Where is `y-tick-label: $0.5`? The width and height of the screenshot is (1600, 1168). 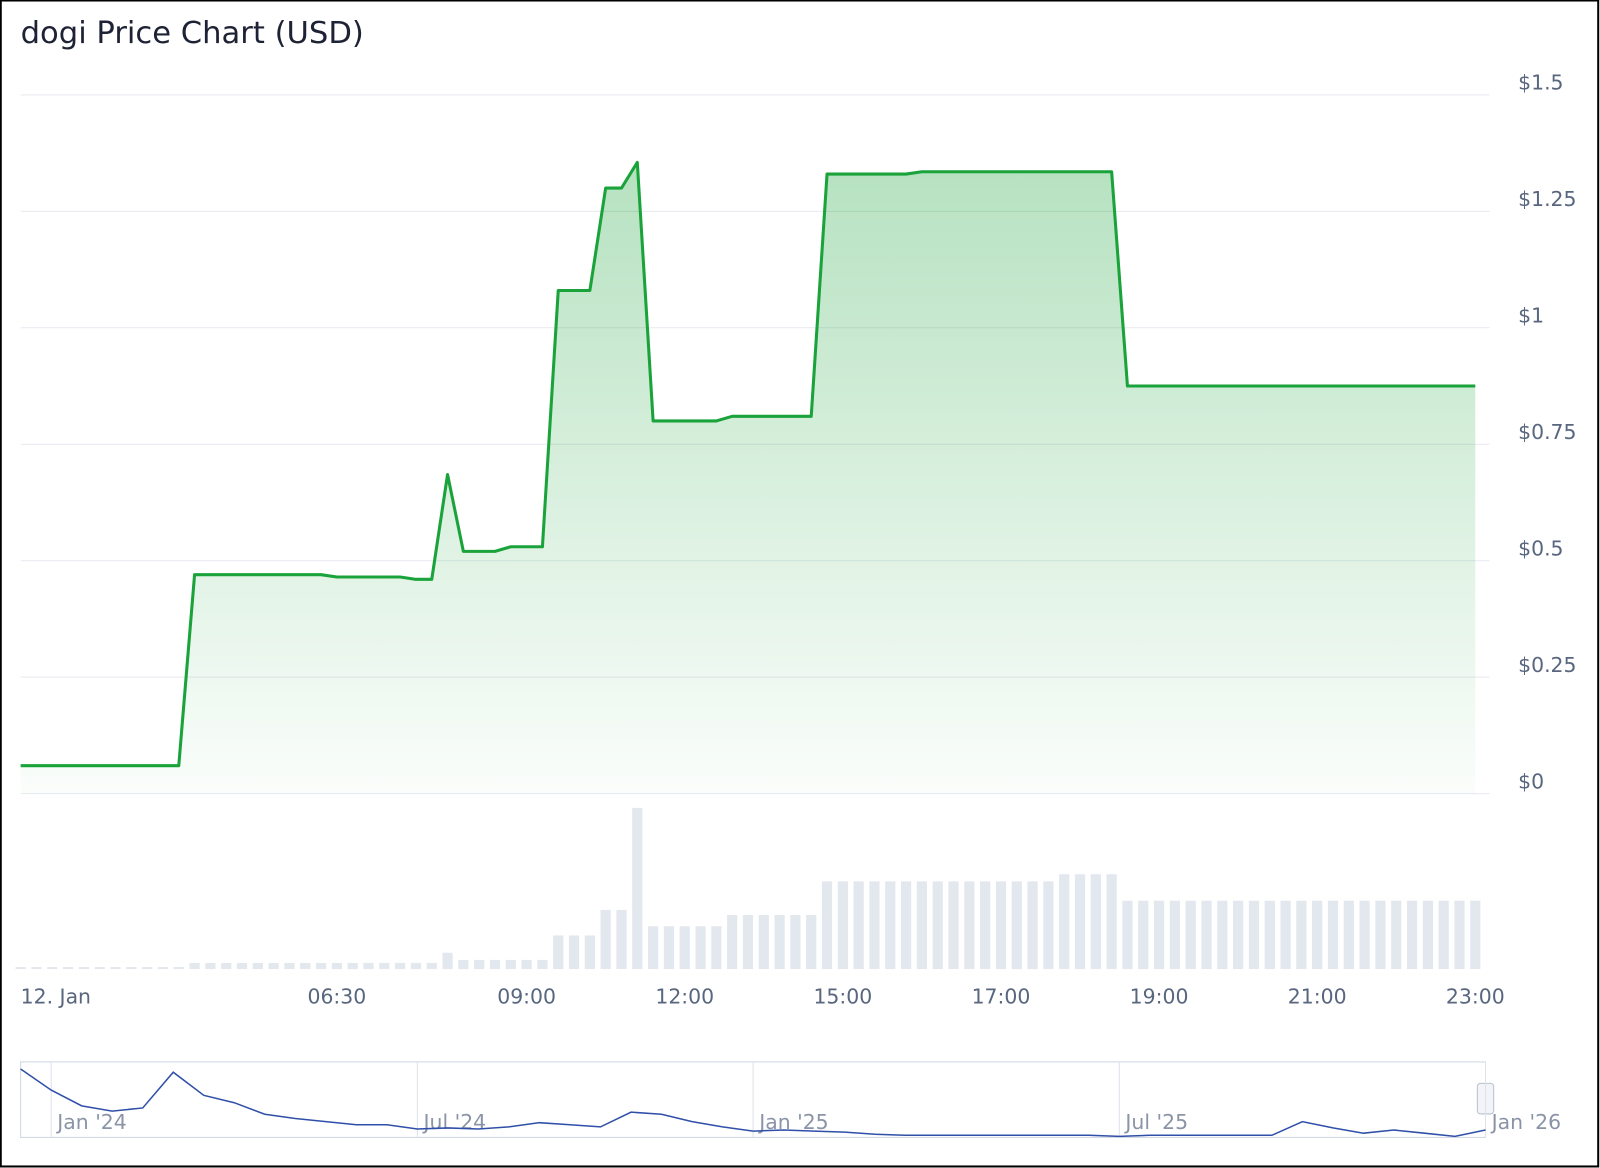
y-tick-label: $0.5 is located at coordinates (1540, 548).